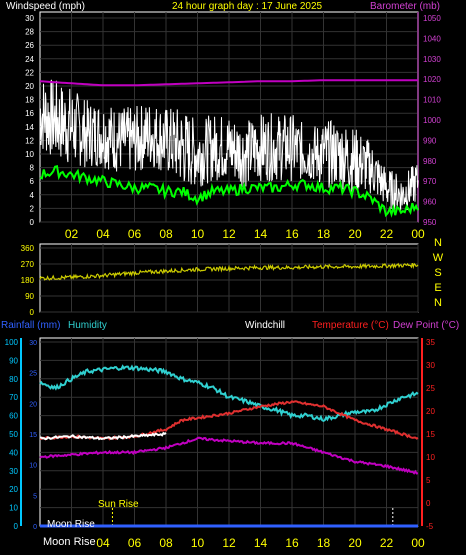 This screenshot has height=555, width=466. What do you see at coordinates (247, 6) in the screenshot?
I see `graph-title: 24 hour graph day : 17 June 2025` at bounding box center [247, 6].